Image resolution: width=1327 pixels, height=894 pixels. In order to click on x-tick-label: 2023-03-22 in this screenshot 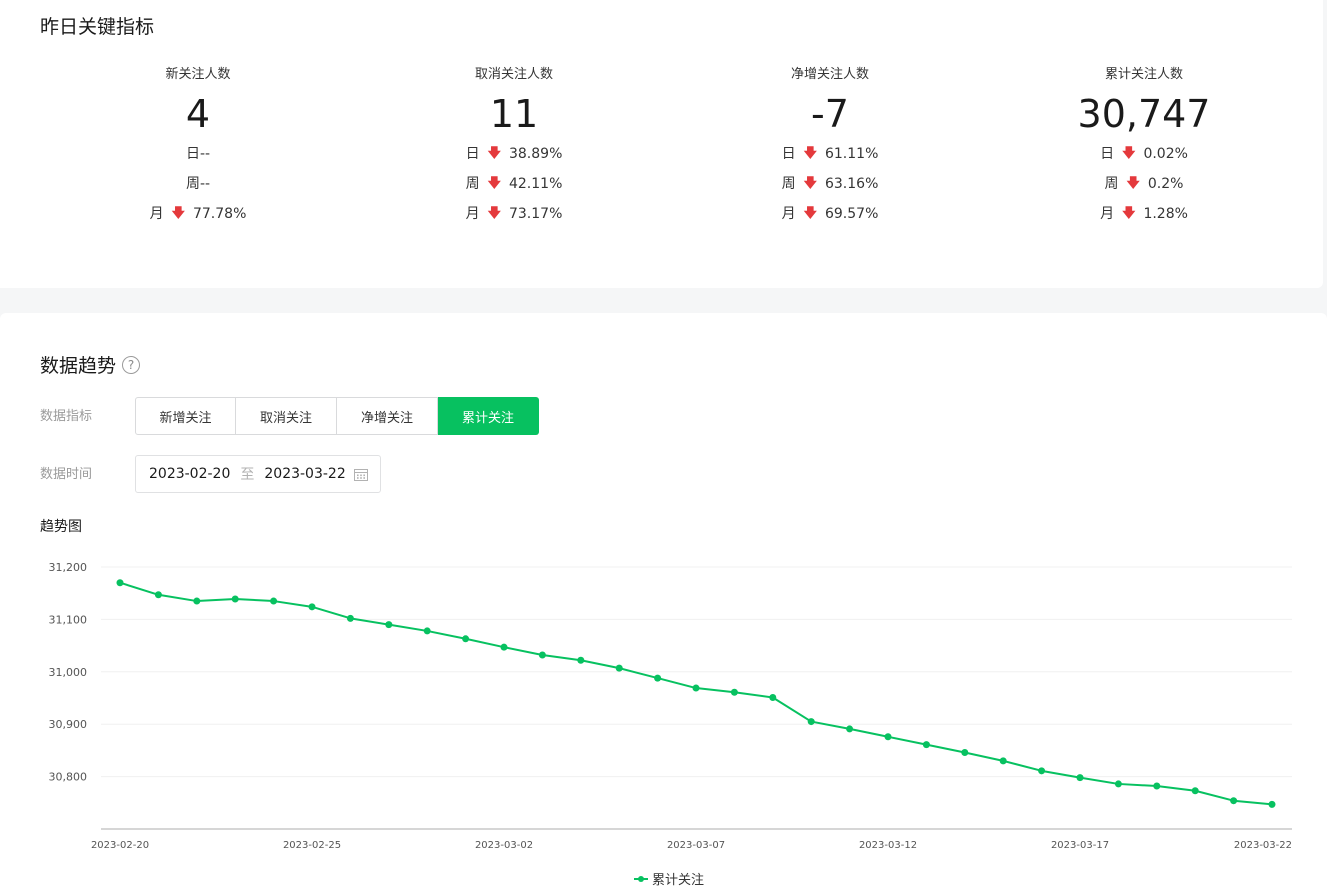, I will do `click(1263, 845)`.